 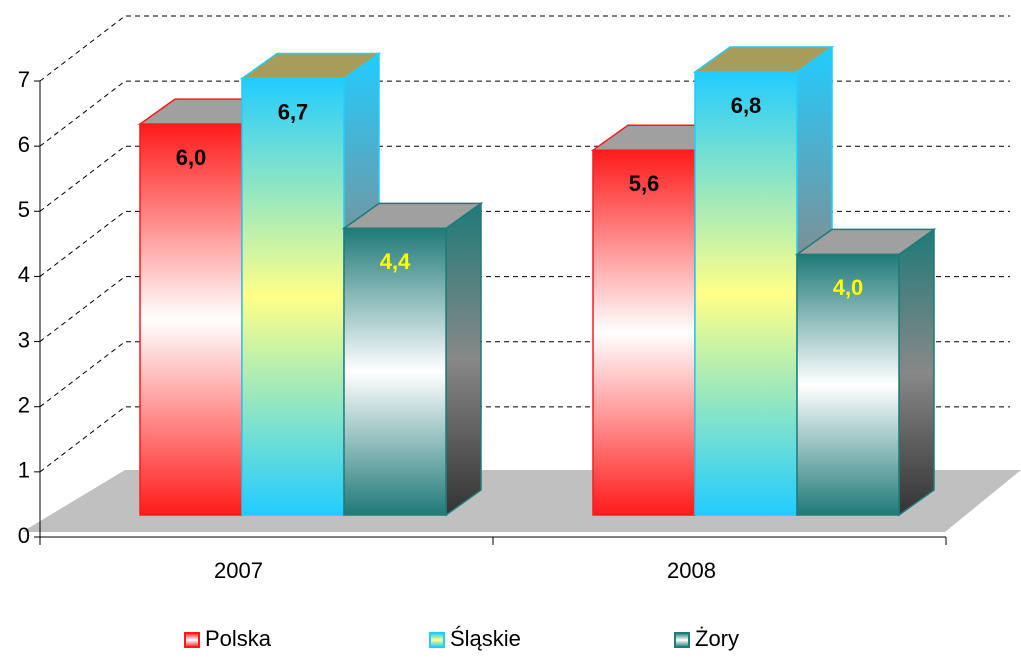 I want to click on x-tick-label: 2008, so click(x=691, y=570).